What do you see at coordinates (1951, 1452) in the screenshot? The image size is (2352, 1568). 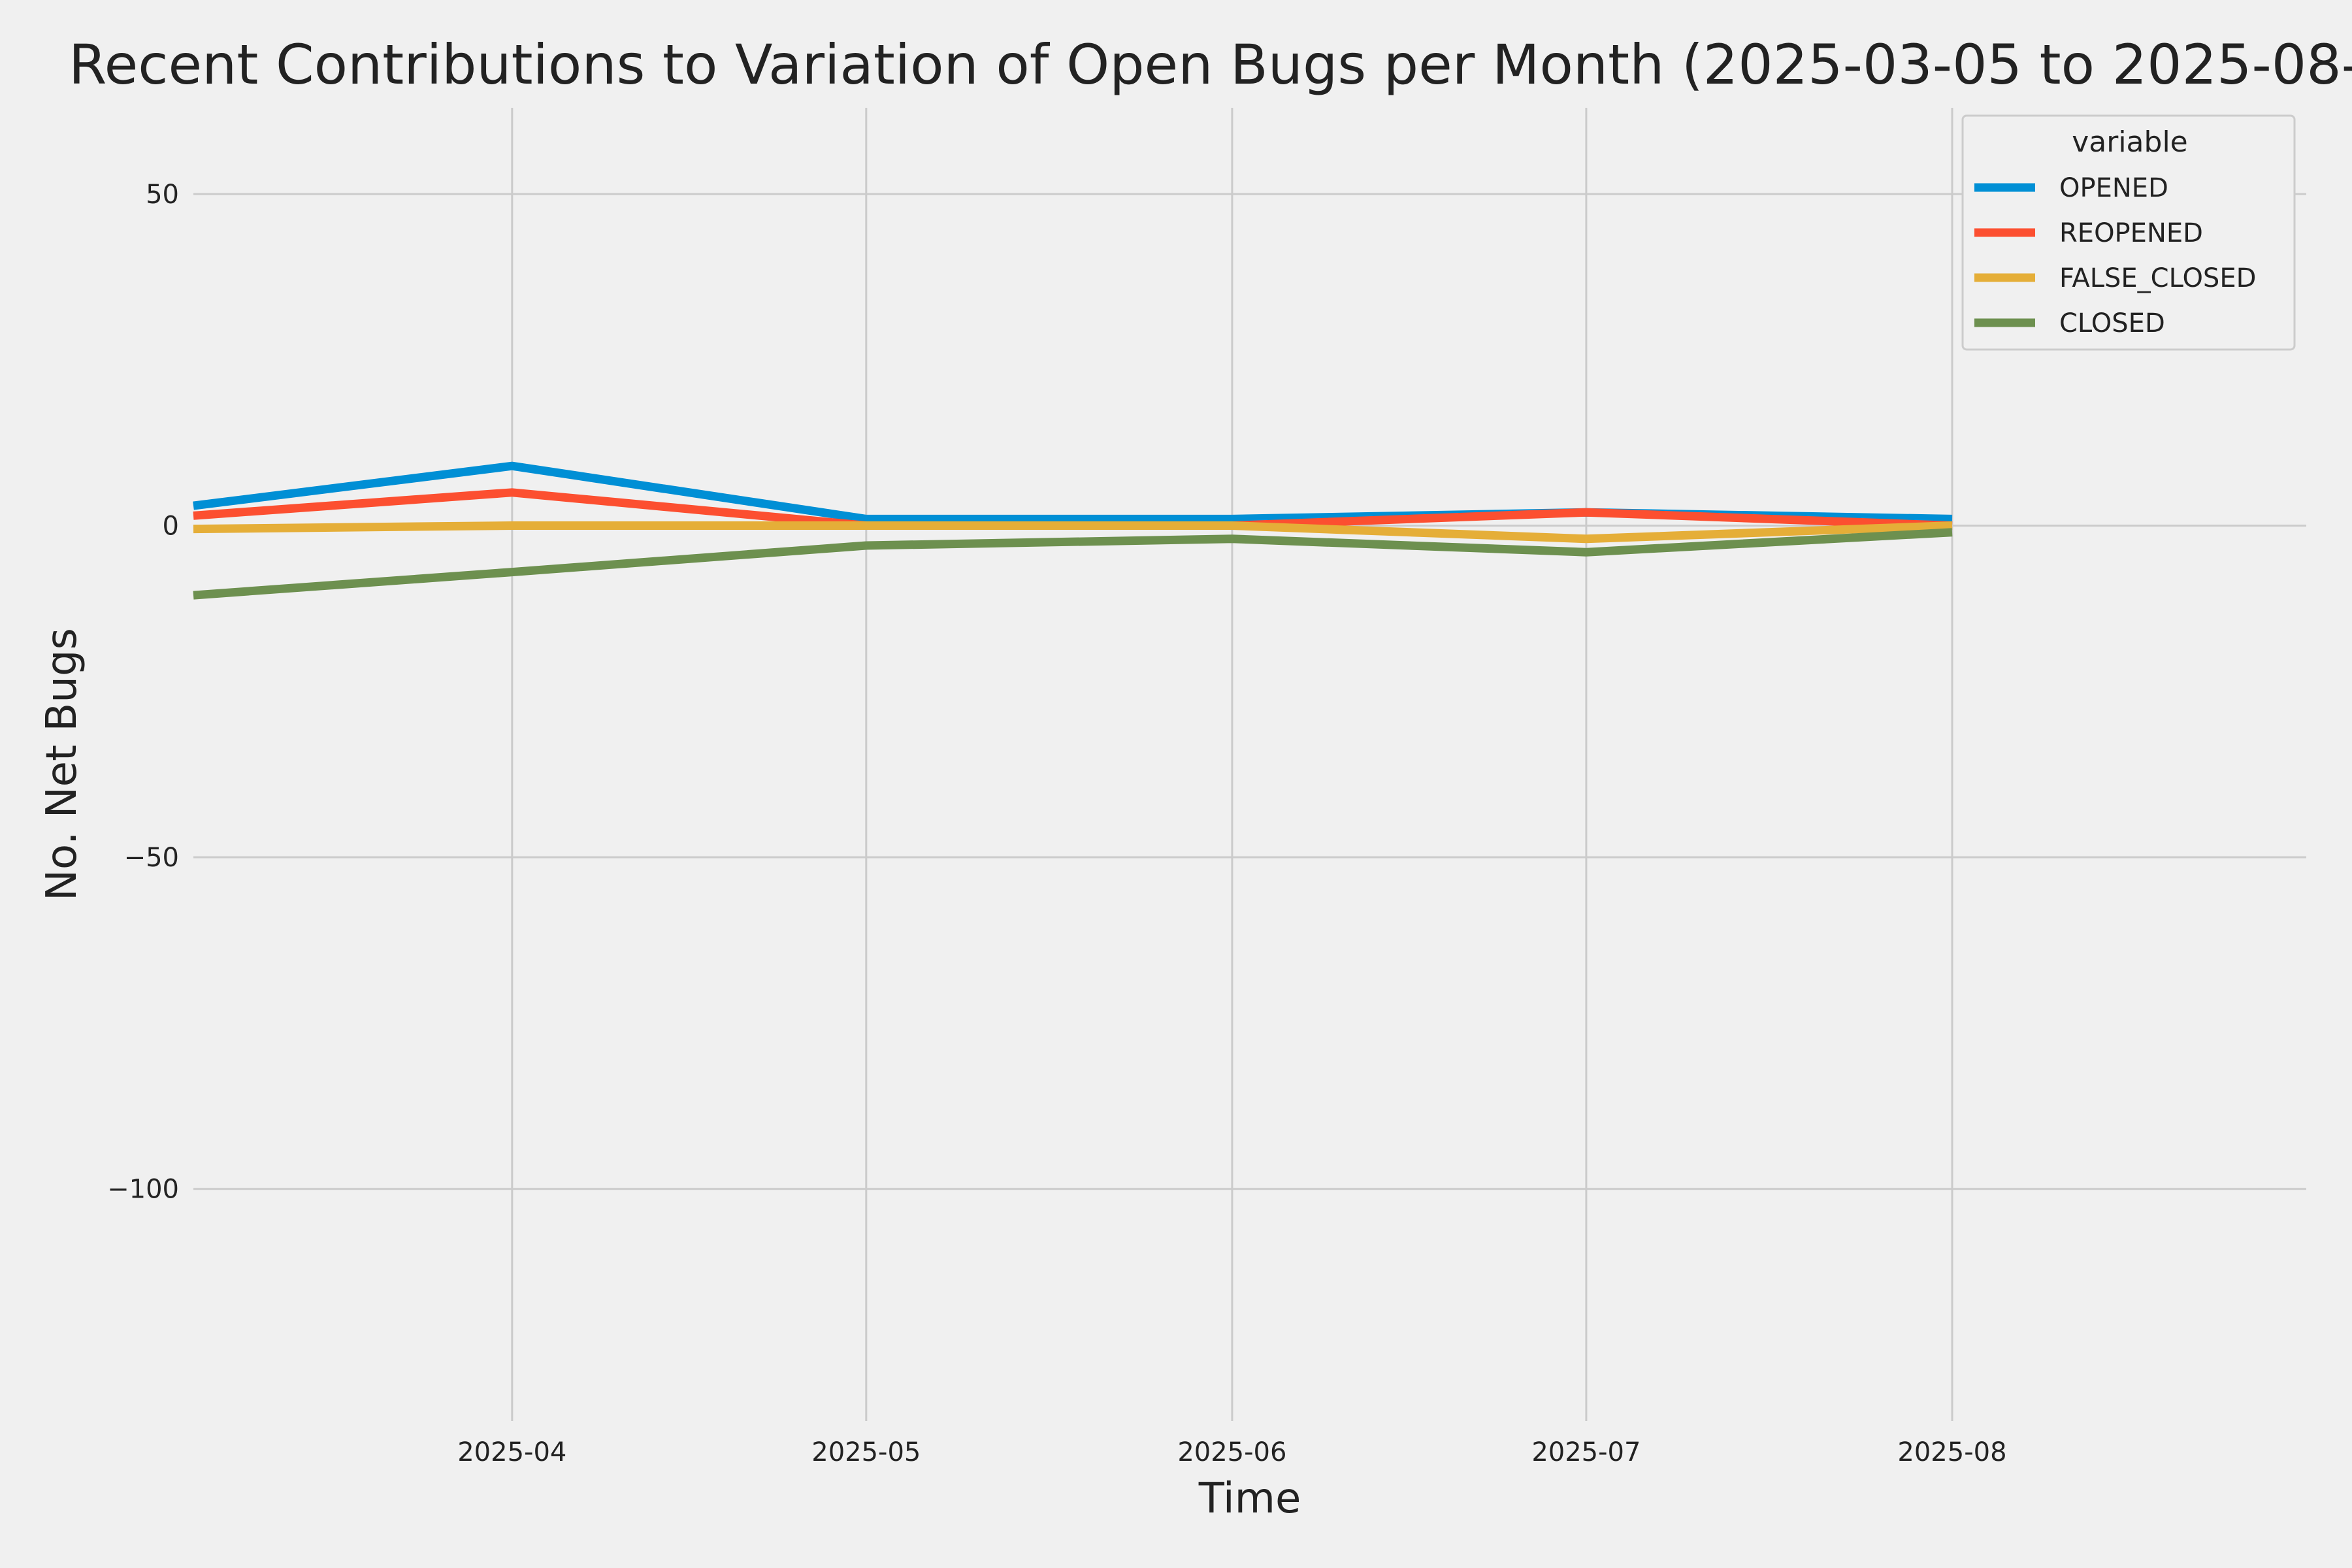 I see `x-tick-label: 2025-08` at bounding box center [1951, 1452].